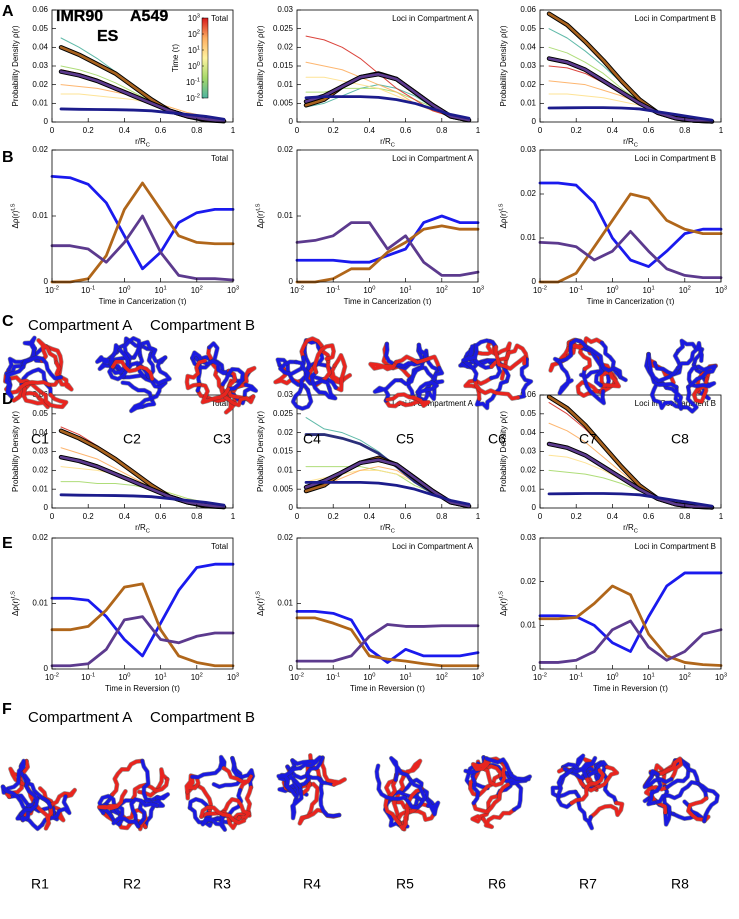 This screenshot has width=739, height=919. Describe the element at coordinates (40, 884) in the screenshot. I see `structure-label: R1` at that location.